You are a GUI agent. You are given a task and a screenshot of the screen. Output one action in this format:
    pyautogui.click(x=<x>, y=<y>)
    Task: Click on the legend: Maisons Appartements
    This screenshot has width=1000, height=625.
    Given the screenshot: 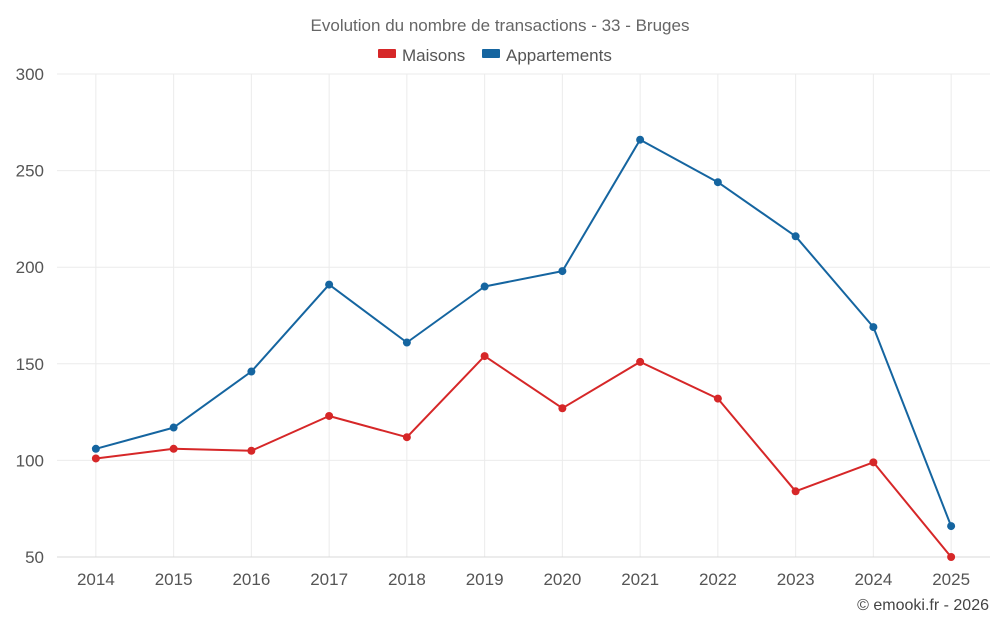 What is the action you would take?
    pyautogui.click(x=495, y=55)
    